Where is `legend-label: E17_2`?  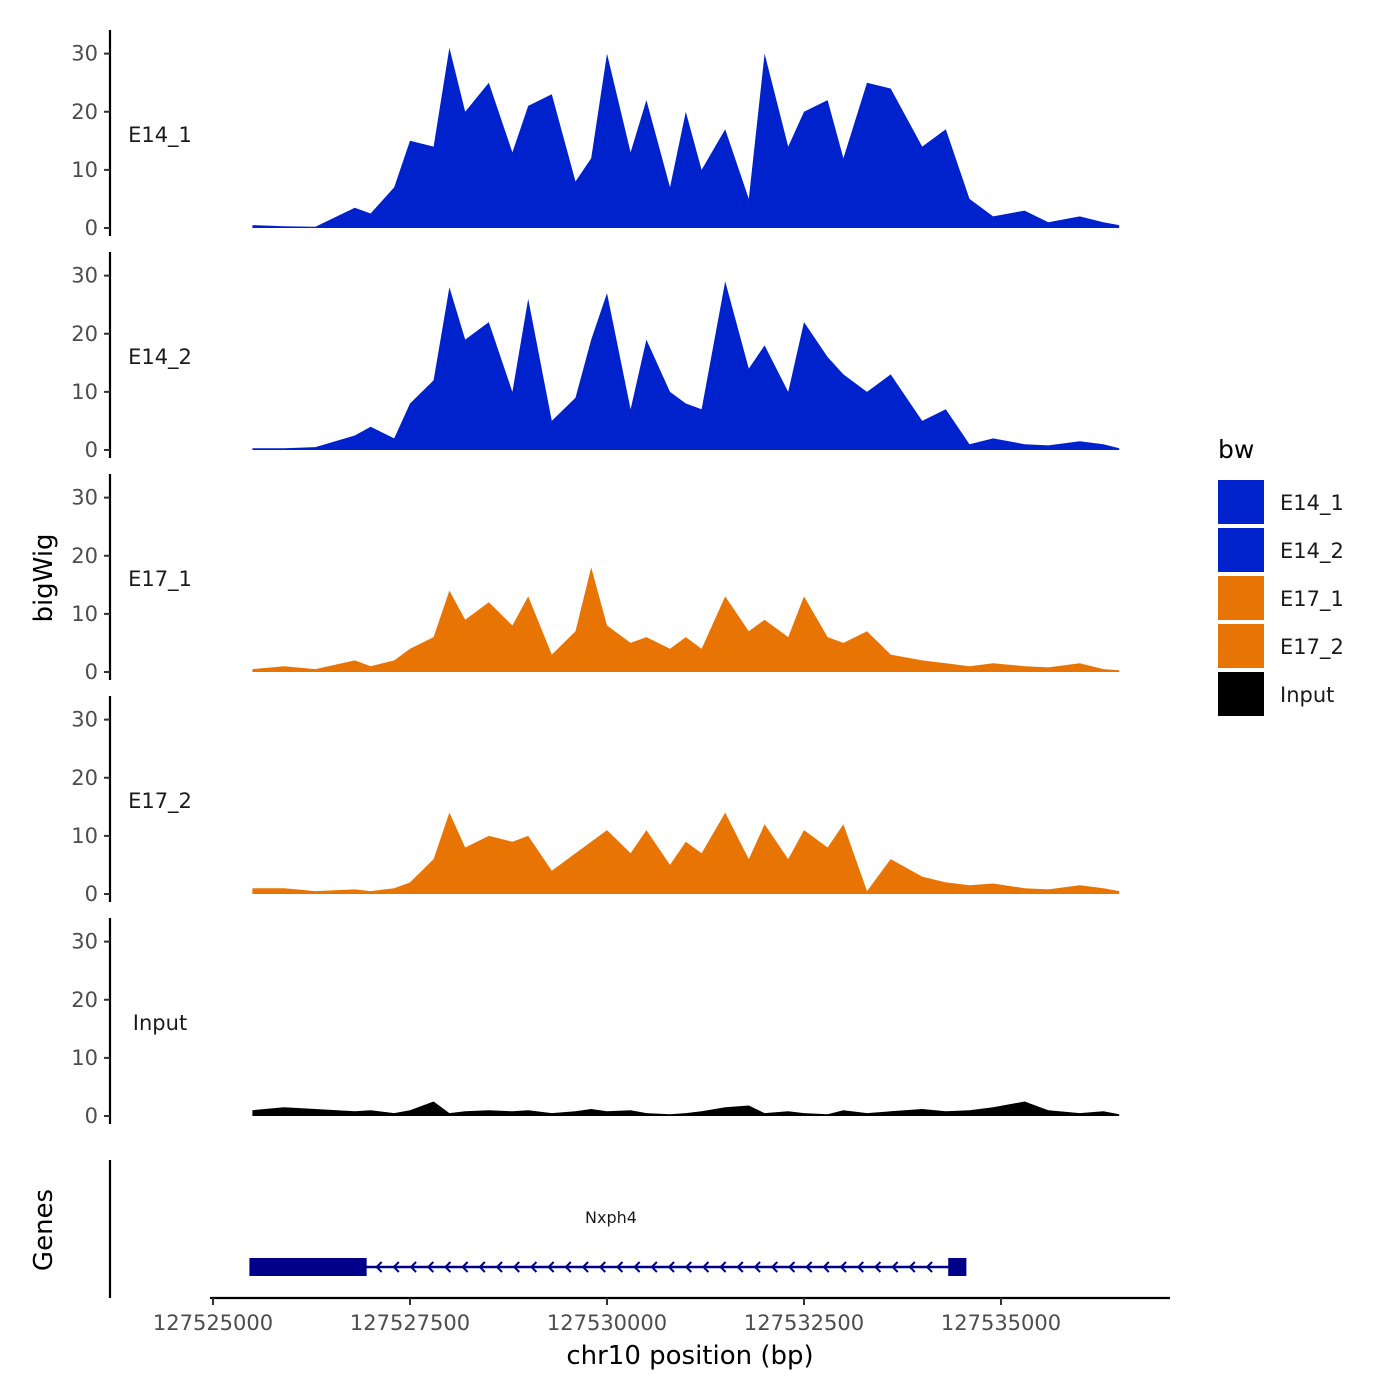 legend-label: E17_2 is located at coordinates (1312, 647).